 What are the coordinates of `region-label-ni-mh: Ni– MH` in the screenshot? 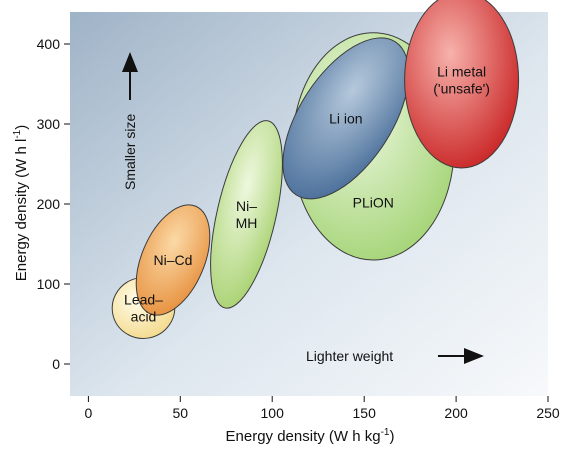 It's located at (247, 214).